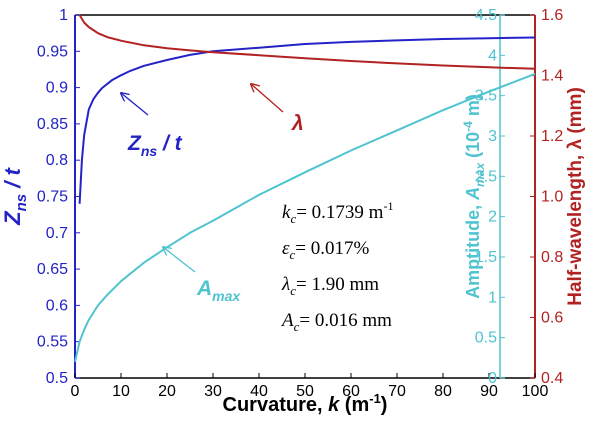 The image size is (594, 430). Describe the element at coordinates (480, 174) in the screenshot. I see `right-inner-axis-title-sub: max` at that location.